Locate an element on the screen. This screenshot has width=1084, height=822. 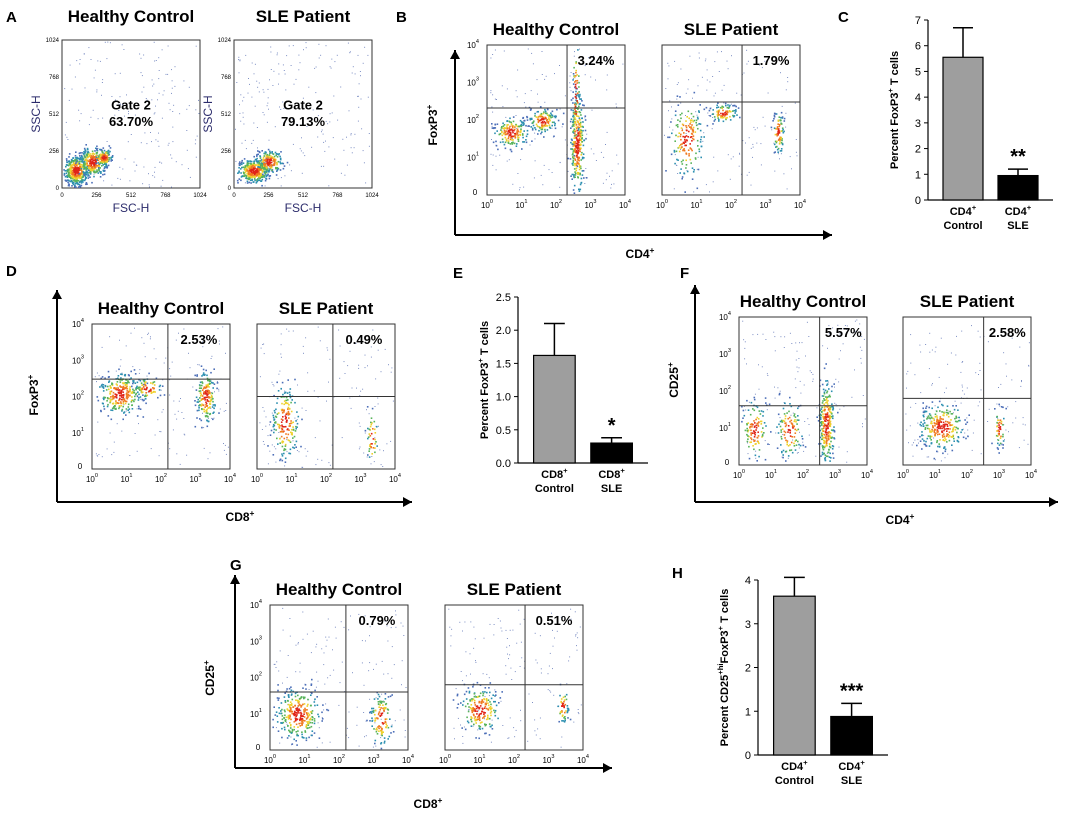
superscript: + is located at coordinates (652, 250).